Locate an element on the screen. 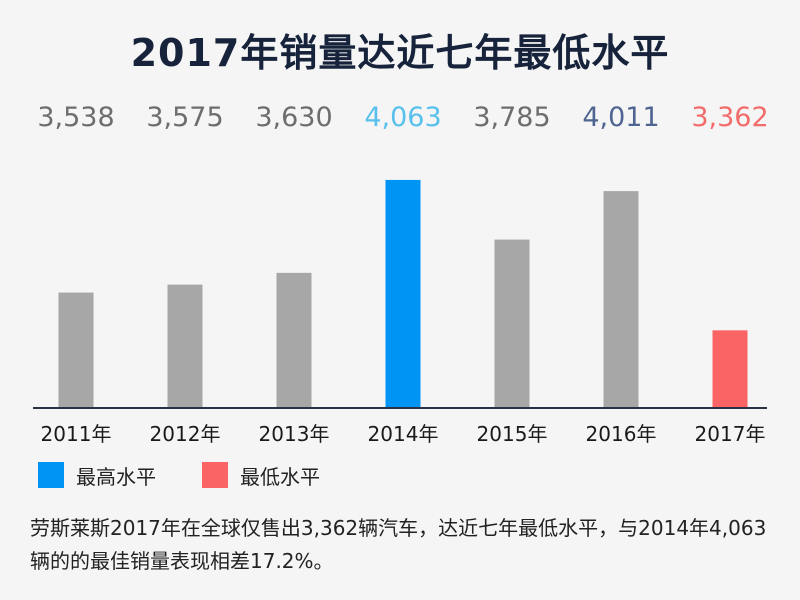  value-label: 3,785 is located at coordinates (511, 117).